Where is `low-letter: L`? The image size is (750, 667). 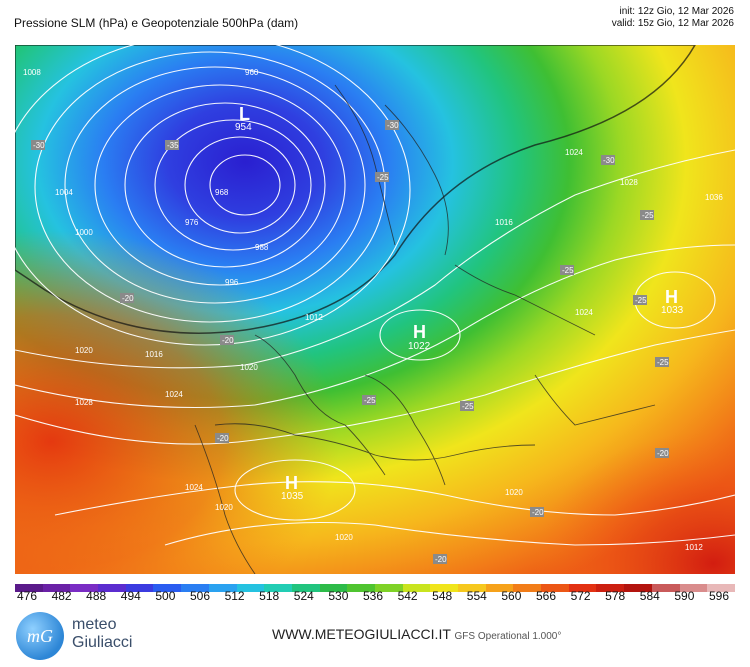 low-letter: L is located at coordinates (244, 114).